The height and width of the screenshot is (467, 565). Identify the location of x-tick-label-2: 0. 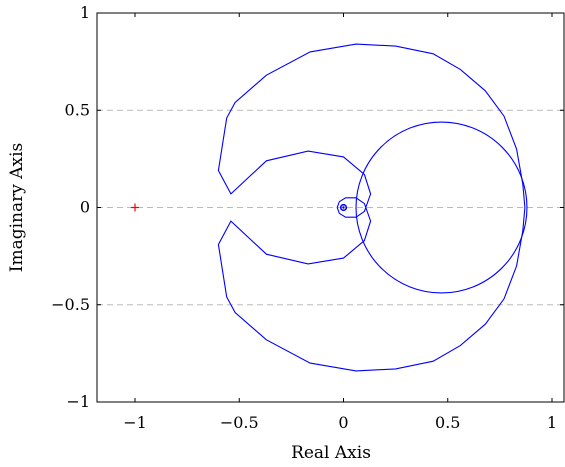
(343, 422).